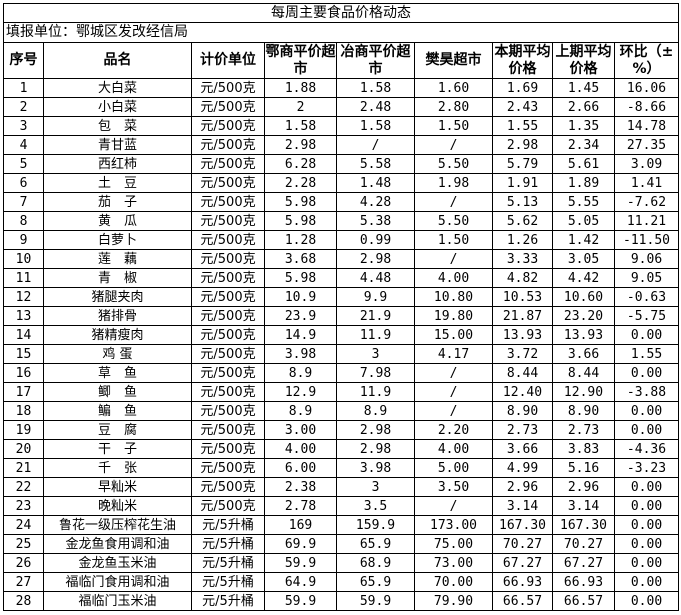 Image resolution: width=681 pixels, height=615 pixels. What do you see at coordinates (117, 221) in the screenshot?
I see `product-name: 黄 瓜` at bounding box center [117, 221].